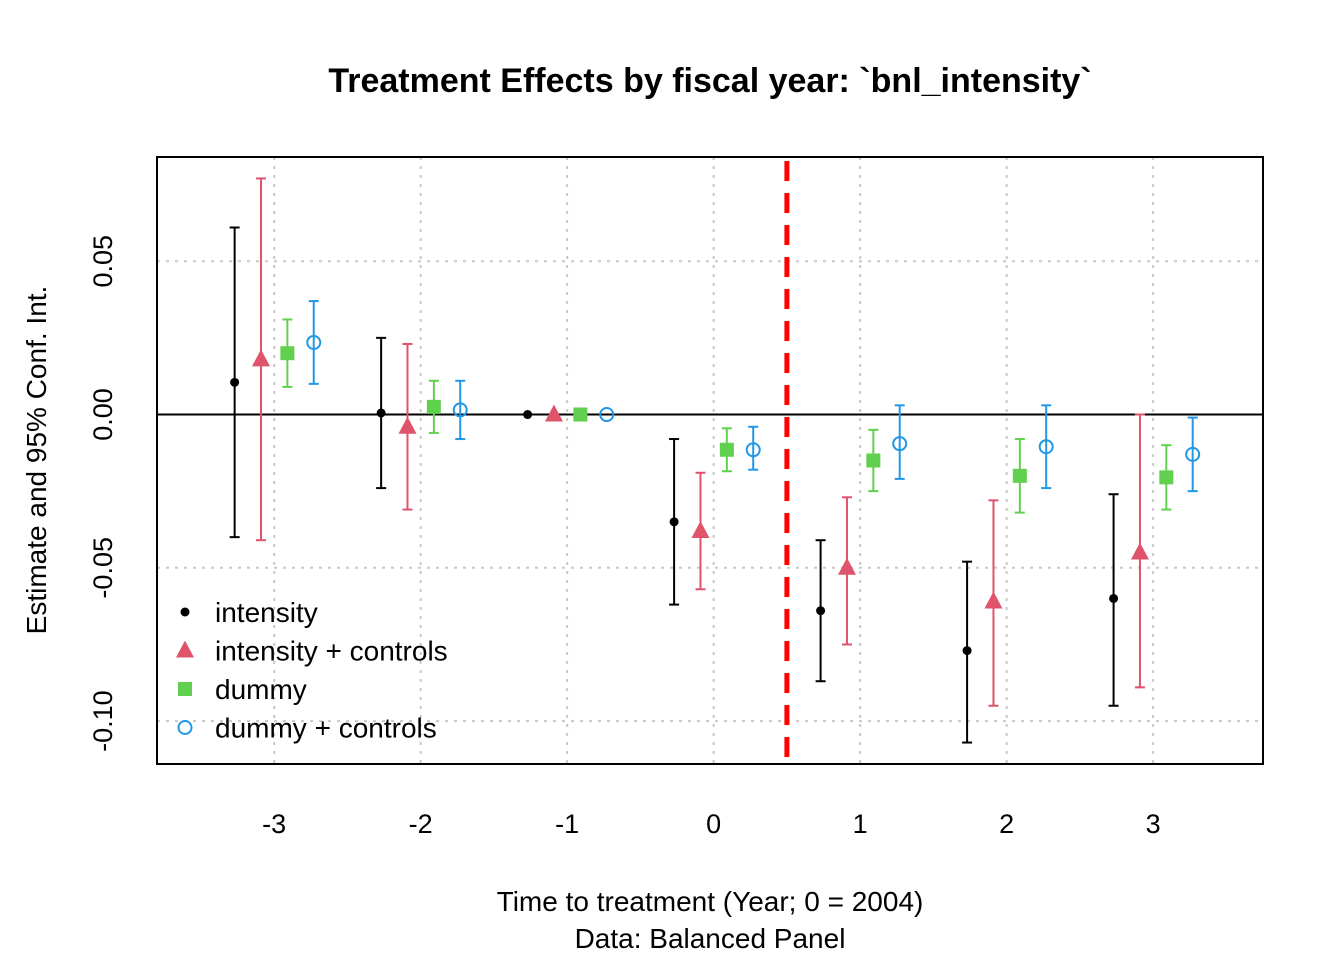  Describe the element at coordinates (710, 938) in the screenshot. I see `x-axis-sublabel: Data: Balanced Panel` at that location.